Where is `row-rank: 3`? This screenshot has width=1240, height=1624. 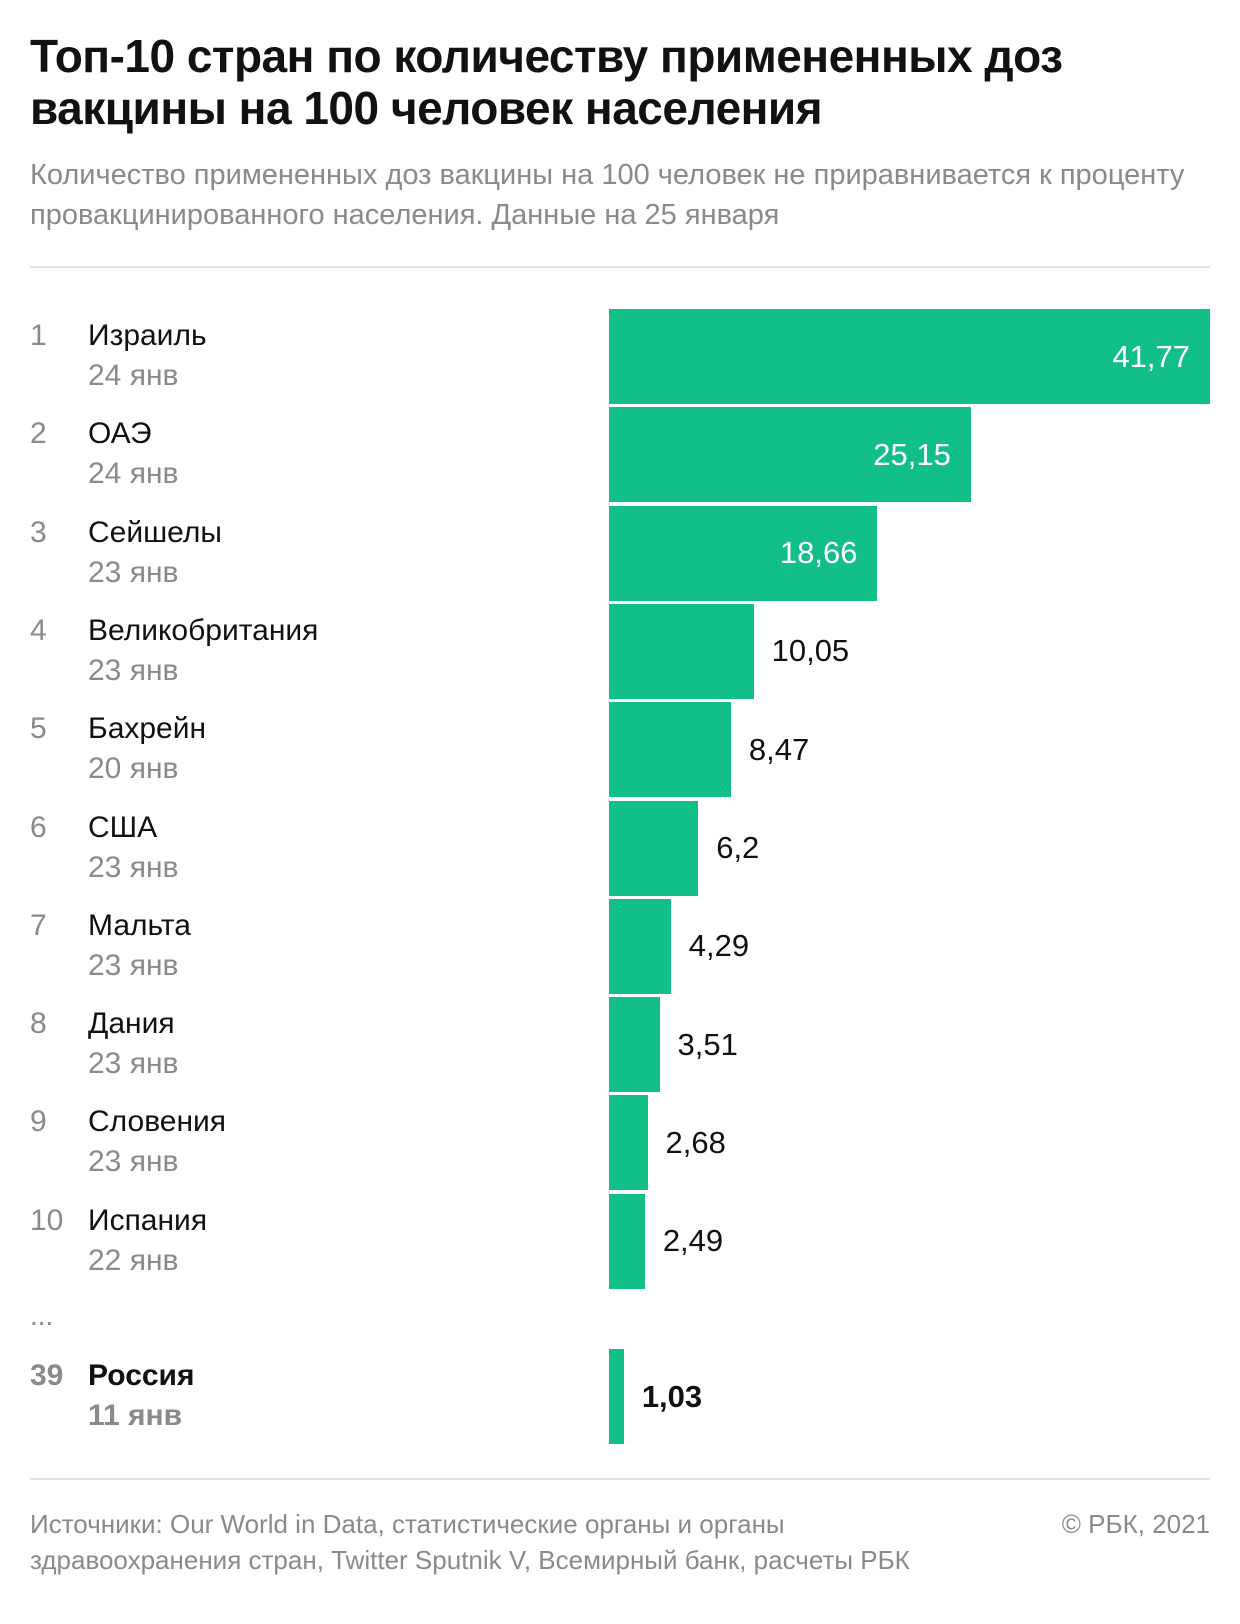
row-rank: 3 is located at coordinates (38, 532).